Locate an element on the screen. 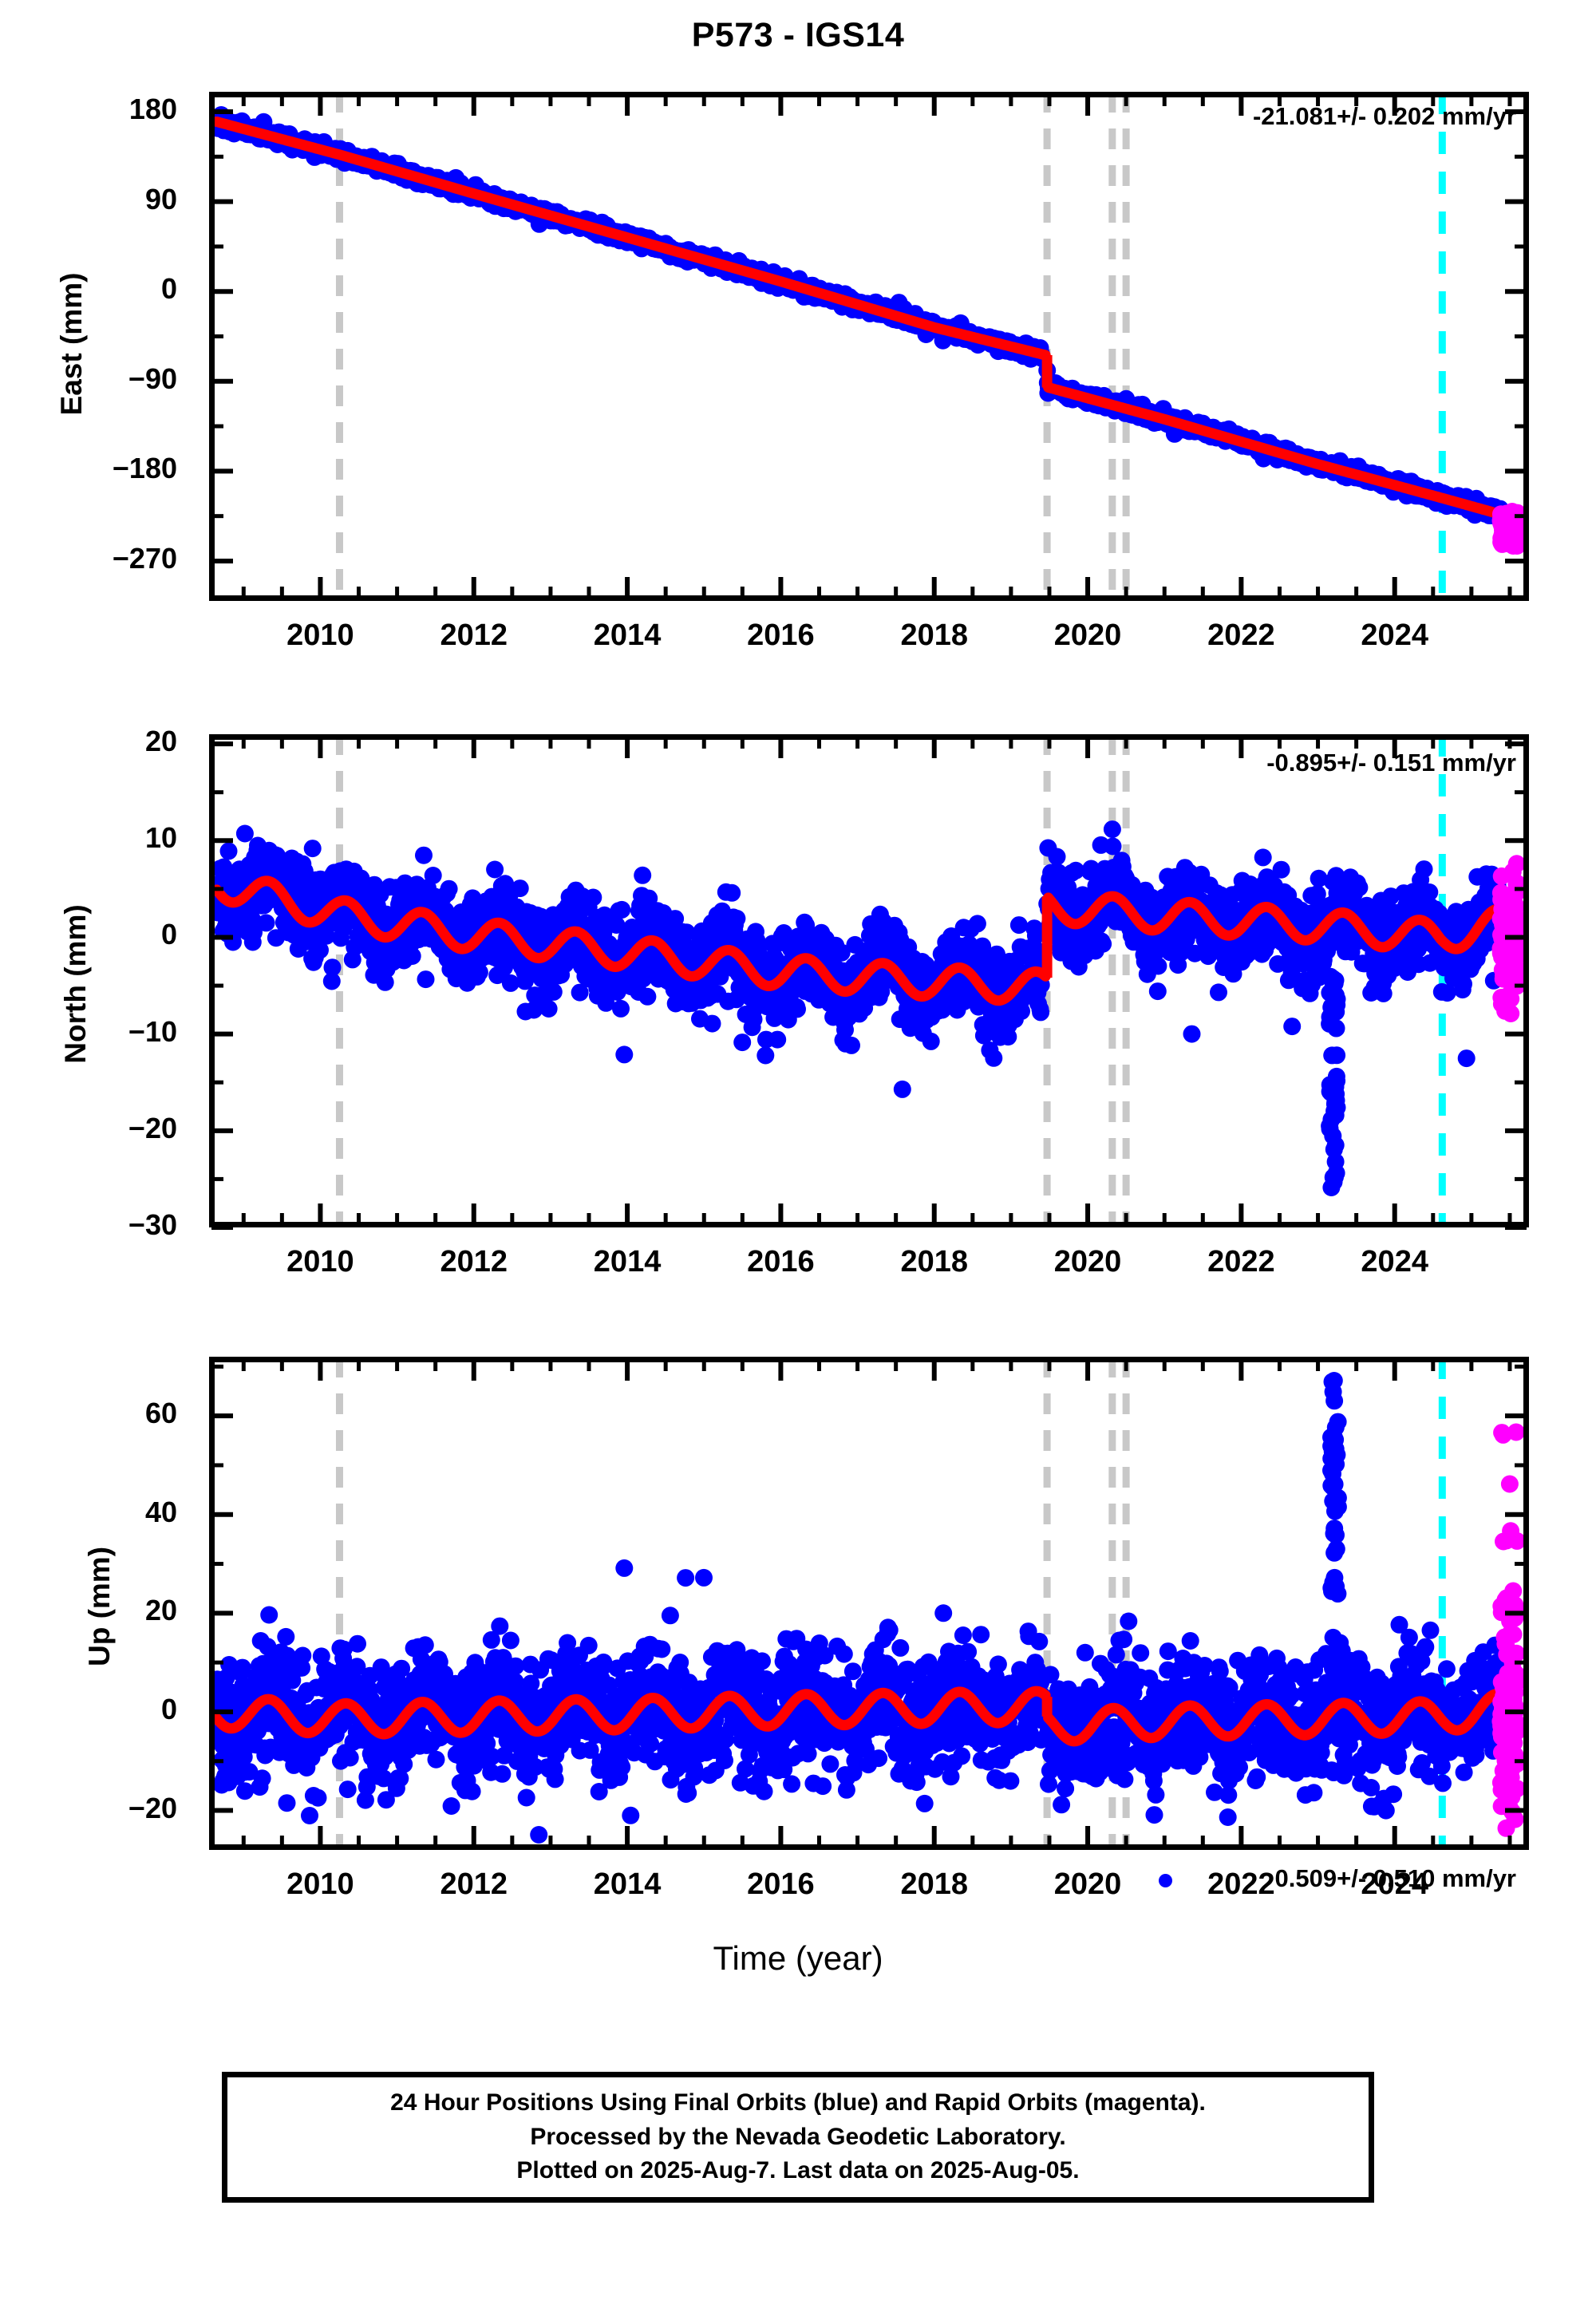  east-xtick-label: 2024 is located at coordinates (1395, 636).